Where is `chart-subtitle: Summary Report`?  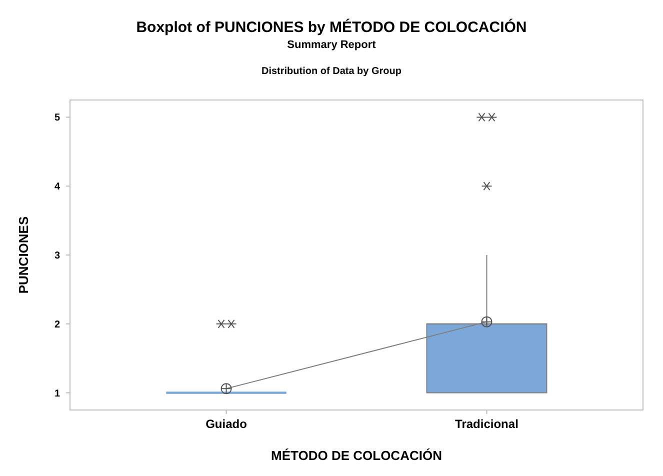
chart-subtitle: Summary Report is located at coordinates (331, 45).